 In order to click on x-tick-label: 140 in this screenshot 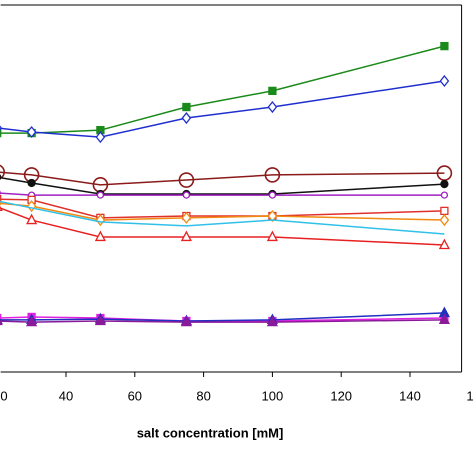, I will do `click(410, 395)`.